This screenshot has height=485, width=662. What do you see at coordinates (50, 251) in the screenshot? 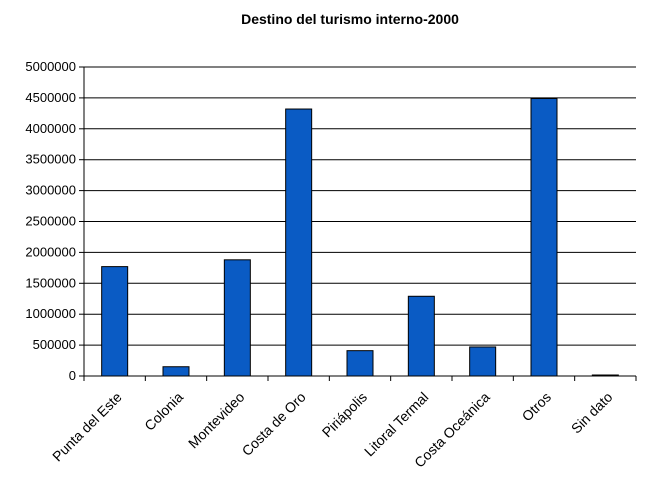
I see `y-tick-label: 2000000` at bounding box center [50, 251].